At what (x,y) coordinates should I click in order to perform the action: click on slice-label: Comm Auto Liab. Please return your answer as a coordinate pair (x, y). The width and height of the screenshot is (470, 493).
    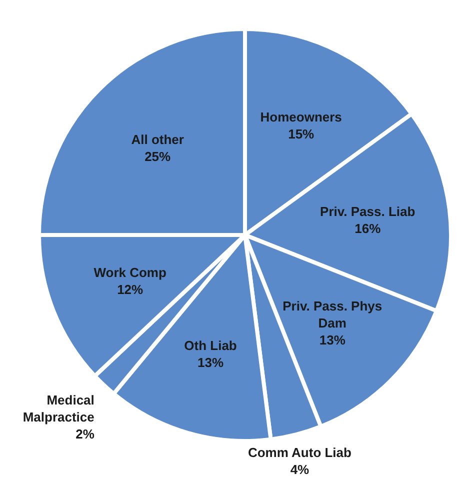
    Looking at the image, I should click on (300, 452).